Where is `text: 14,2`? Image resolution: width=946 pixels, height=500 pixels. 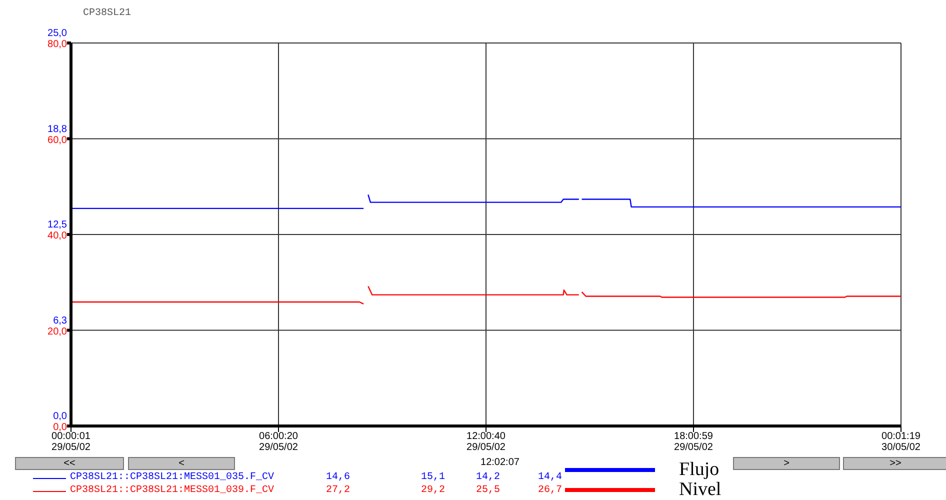 text: 14,2 is located at coordinates (487, 477).